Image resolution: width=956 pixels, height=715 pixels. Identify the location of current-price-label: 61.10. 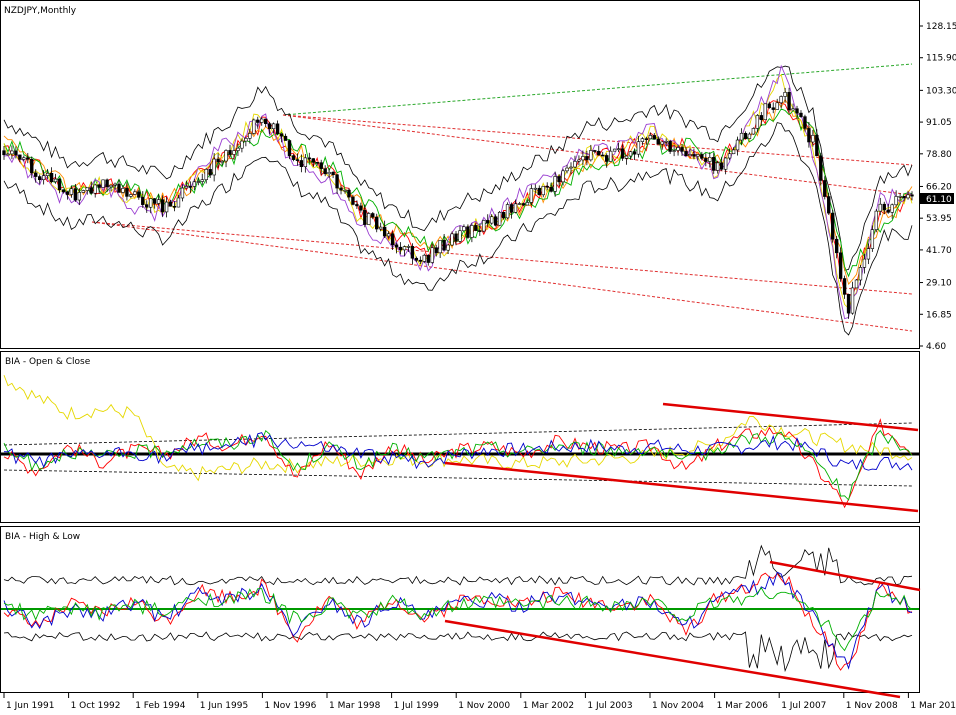
(939, 200).